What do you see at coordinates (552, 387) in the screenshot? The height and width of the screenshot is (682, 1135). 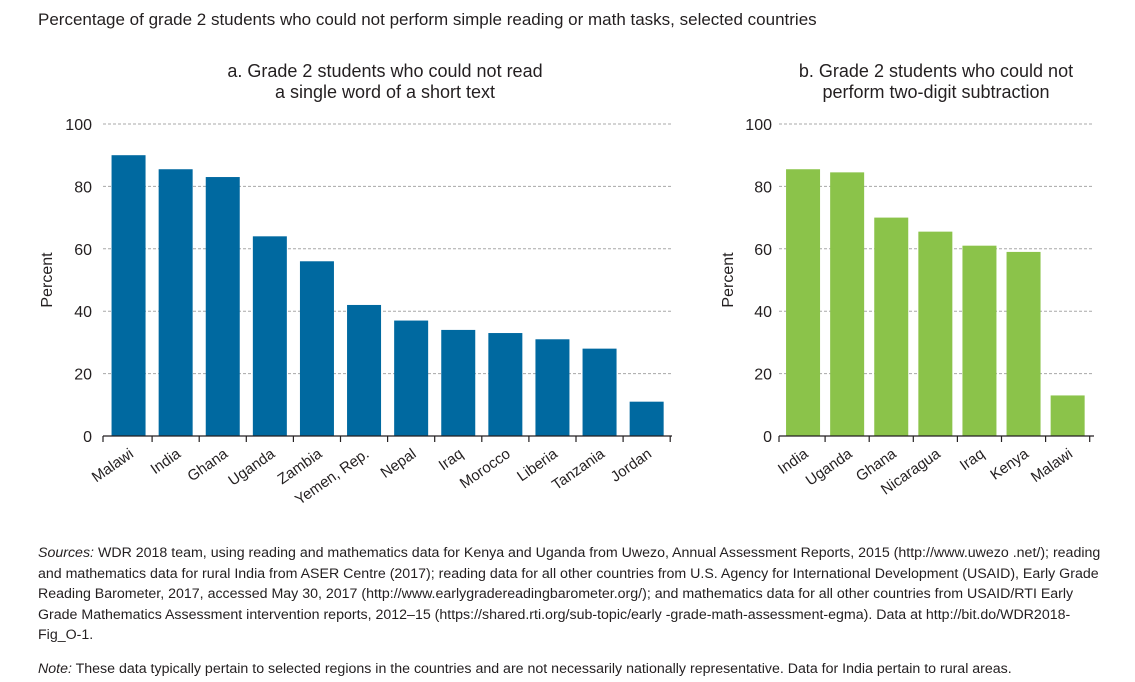 I see `bar-liberia` at bounding box center [552, 387].